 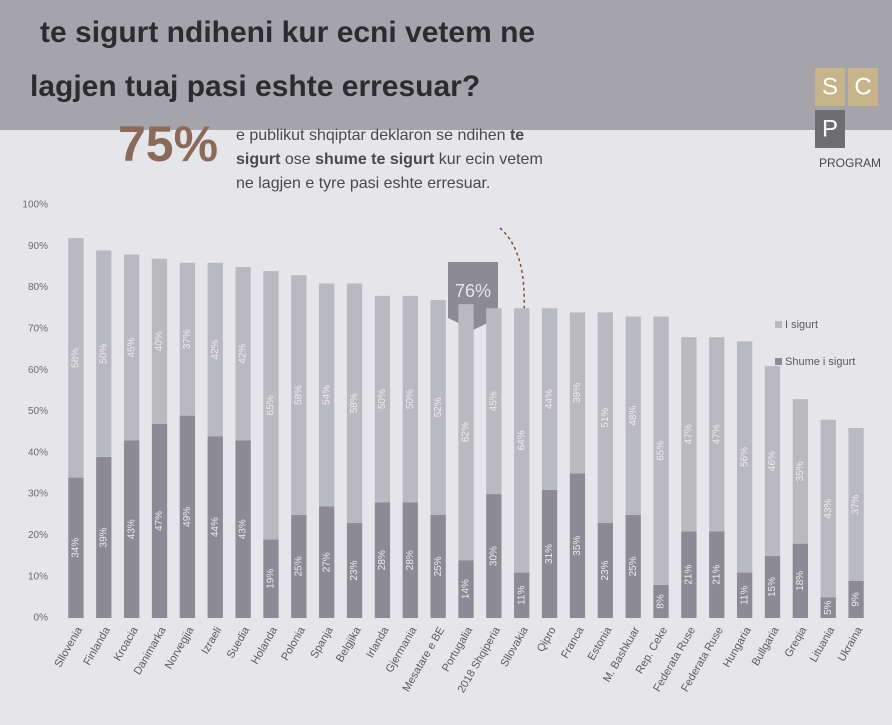 I want to click on value-label: 45%, so click(x=131, y=347).